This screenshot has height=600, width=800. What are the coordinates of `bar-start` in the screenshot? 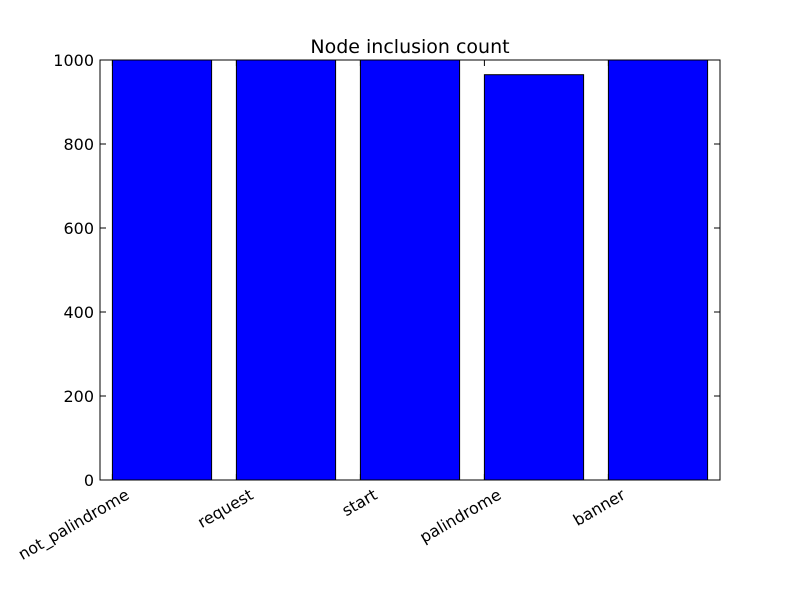 It's located at (410, 270).